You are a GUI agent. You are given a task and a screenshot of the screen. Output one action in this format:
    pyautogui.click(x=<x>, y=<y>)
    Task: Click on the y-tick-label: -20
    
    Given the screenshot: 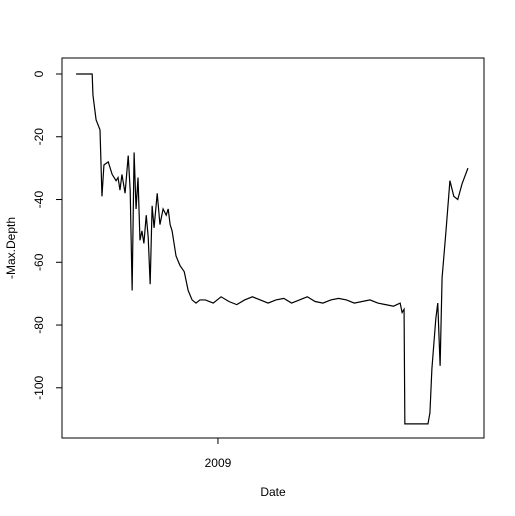 What is the action you would take?
    pyautogui.click(x=39, y=137)
    